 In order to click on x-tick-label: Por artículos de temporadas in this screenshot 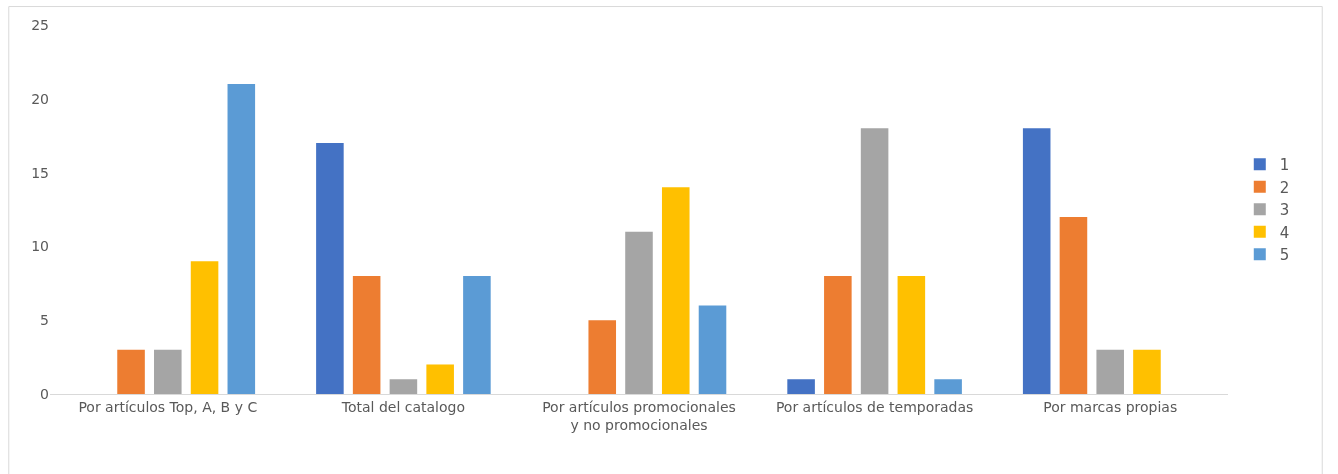, I will do `click(874, 406)`.